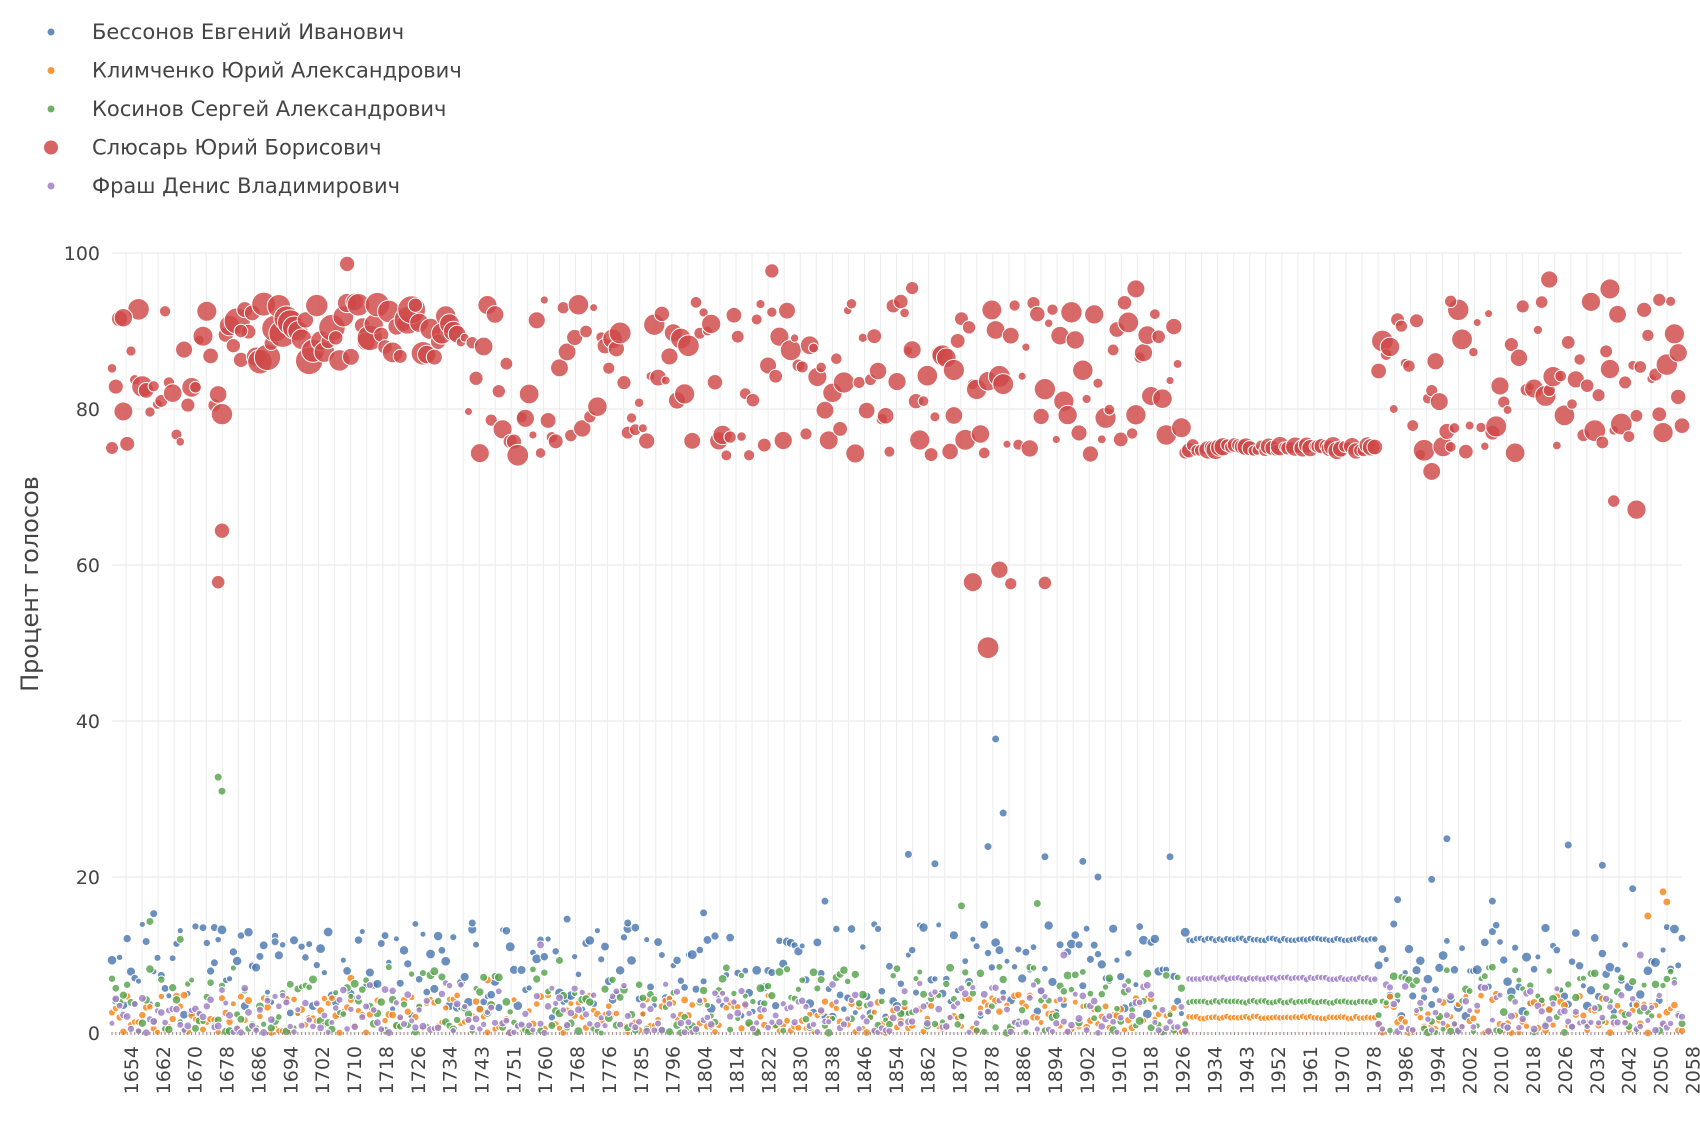 This screenshot has width=1700, height=1128. Describe the element at coordinates (1056, 1070) in the screenshot. I see `x-tick-label: 1894` at that location.